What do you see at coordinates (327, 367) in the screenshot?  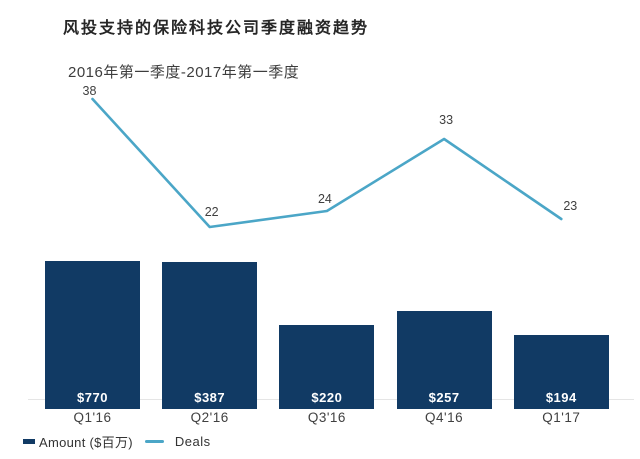 I see `amount-bar: $220` at bounding box center [327, 367].